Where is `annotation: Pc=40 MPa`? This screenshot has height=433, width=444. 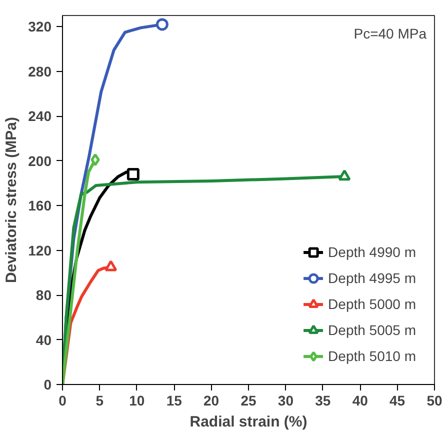
annotation: Pc=40 MPa is located at coordinates (390, 34).